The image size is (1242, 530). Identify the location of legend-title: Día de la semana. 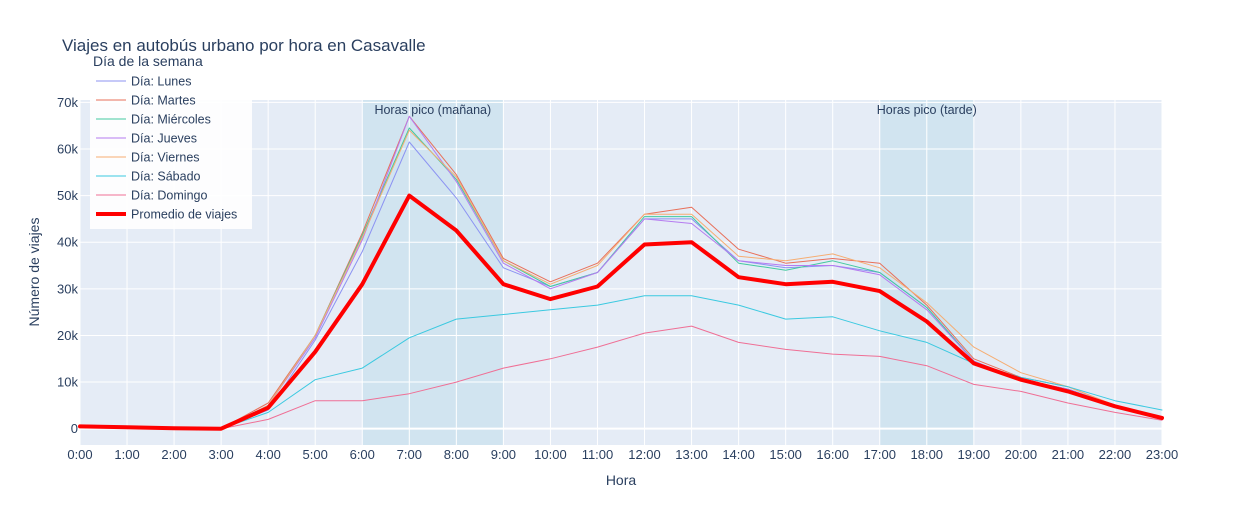
(148, 61).